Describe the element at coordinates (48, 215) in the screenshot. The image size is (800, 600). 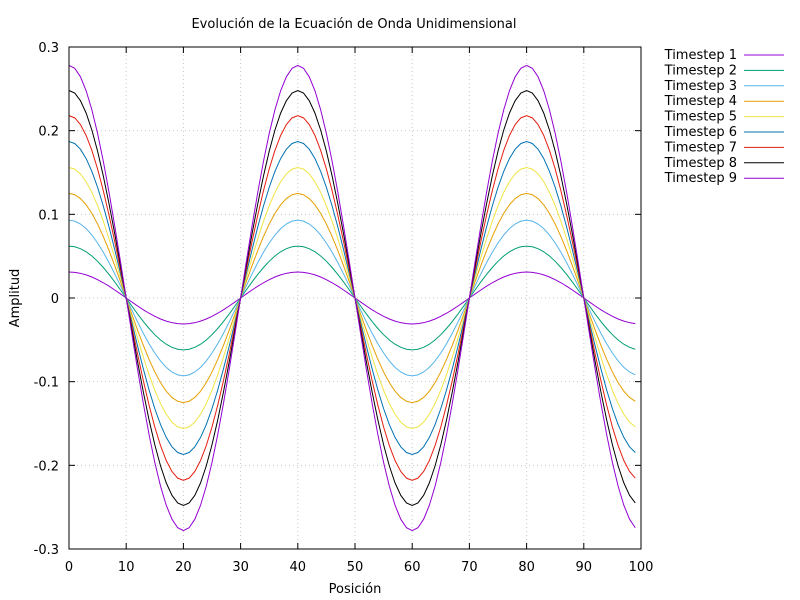
I see `y-tick-label: 0.1` at that location.